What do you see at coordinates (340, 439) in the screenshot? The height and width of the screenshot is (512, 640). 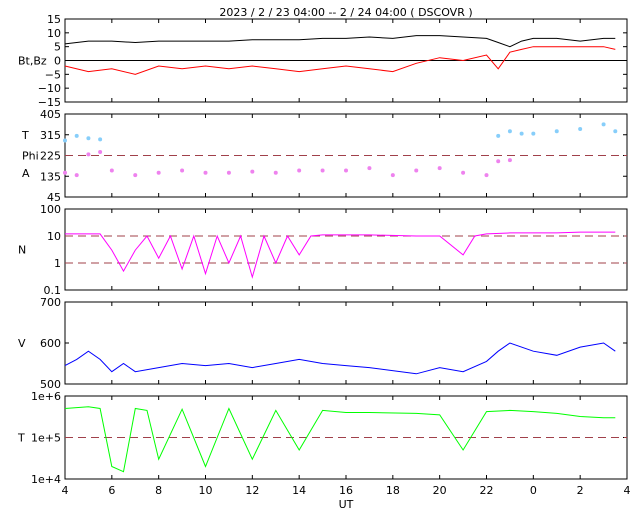 I see `temperature-line` at bounding box center [340, 439].